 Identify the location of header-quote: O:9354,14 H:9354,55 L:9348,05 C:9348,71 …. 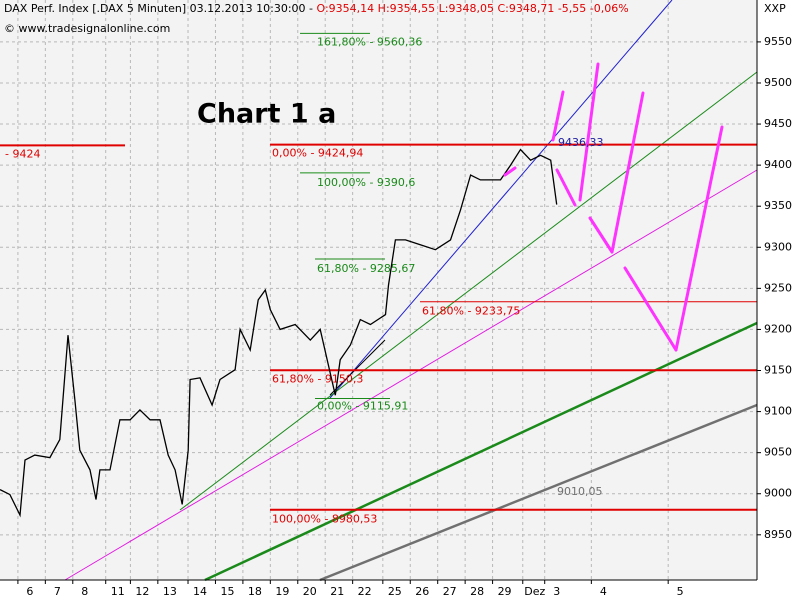
(473, 8).